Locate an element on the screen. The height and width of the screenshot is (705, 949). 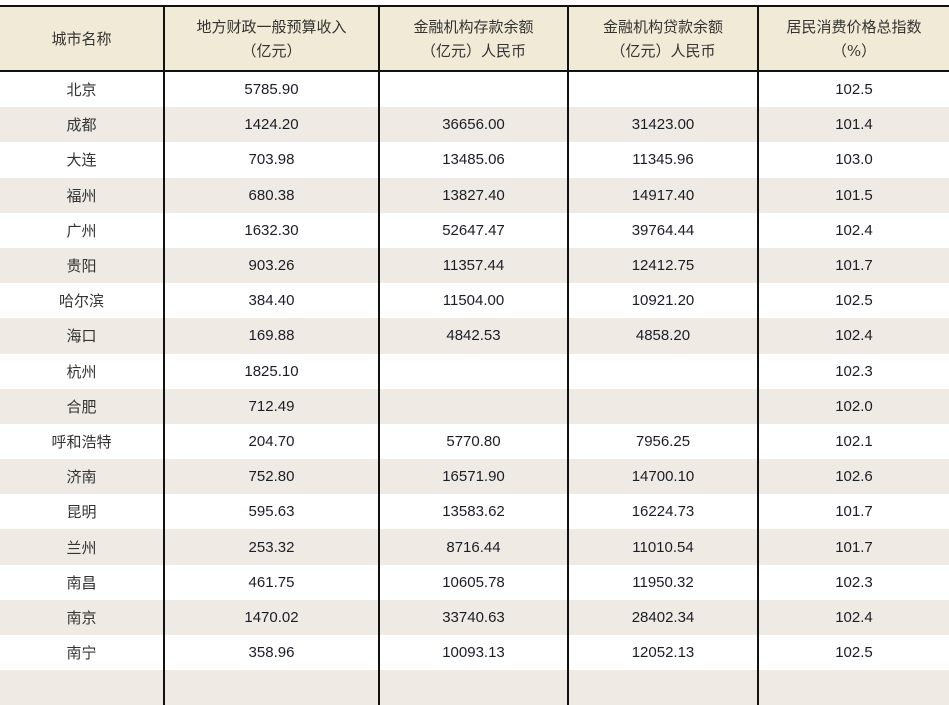
cell-deposits: 13583.62 is located at coordinates (473, 512).